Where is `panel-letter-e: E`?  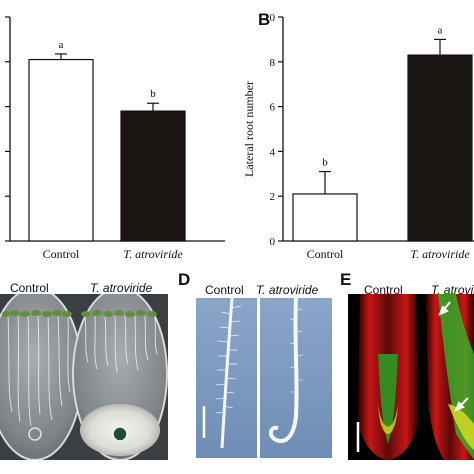
panel-letter-e: E is located at coordinates (346, 279).